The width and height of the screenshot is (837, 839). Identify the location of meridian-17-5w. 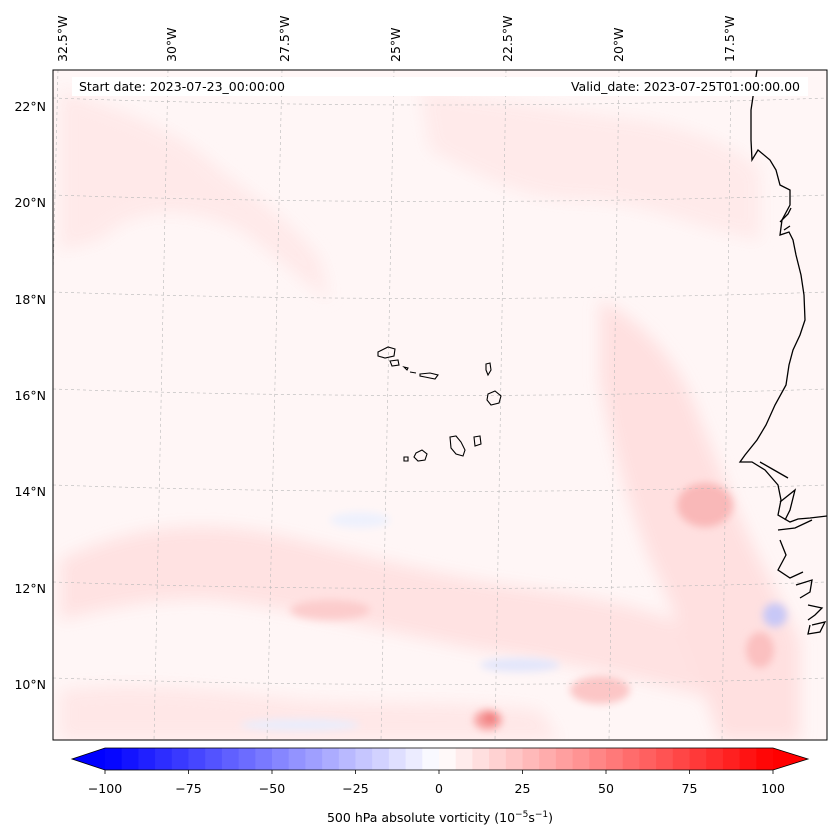
(726, 405).